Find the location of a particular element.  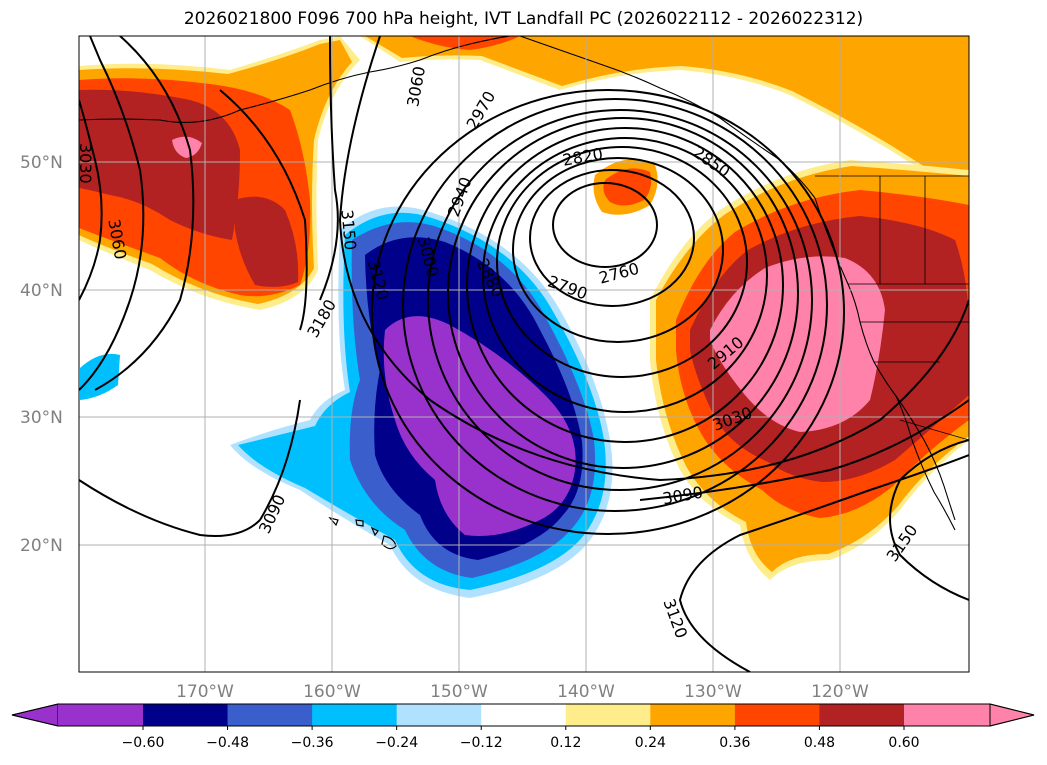

contour-label: 2820 is located at coordinates (582, 157).